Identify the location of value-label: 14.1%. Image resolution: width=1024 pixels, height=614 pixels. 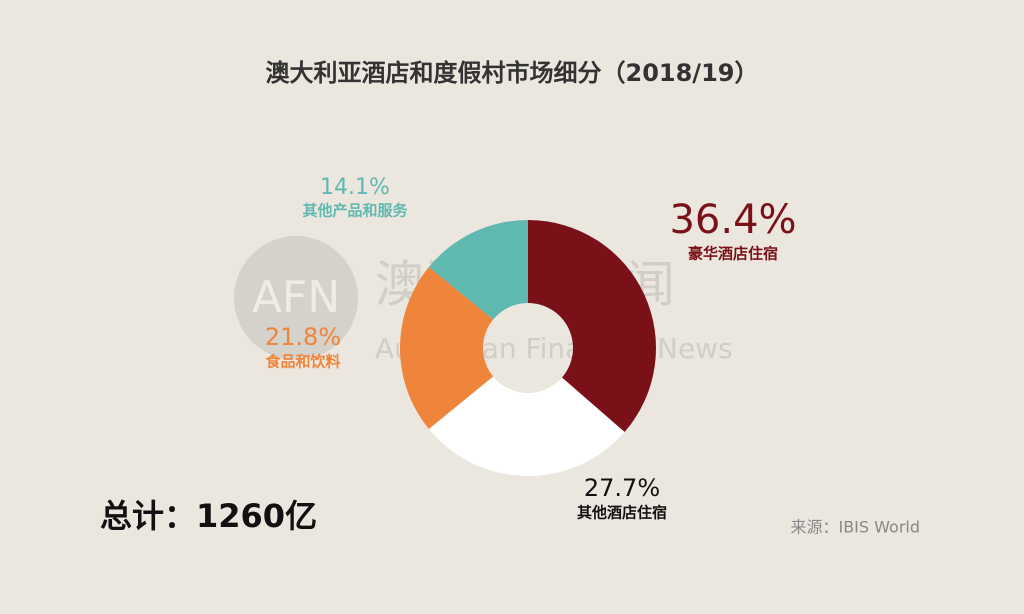
(355, 187).